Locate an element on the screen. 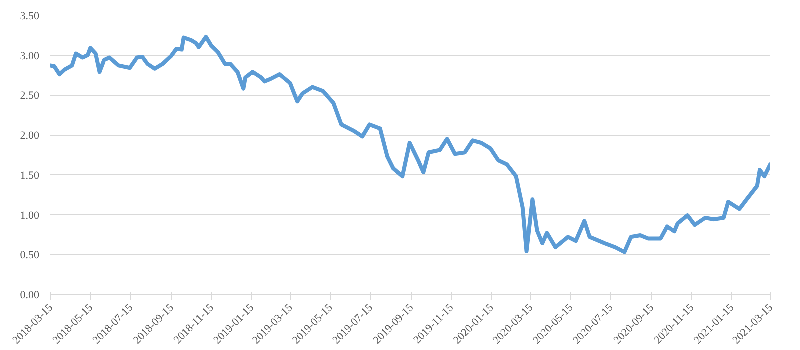  y-tick-label: 0.00 is located at coordinates (30, 296).